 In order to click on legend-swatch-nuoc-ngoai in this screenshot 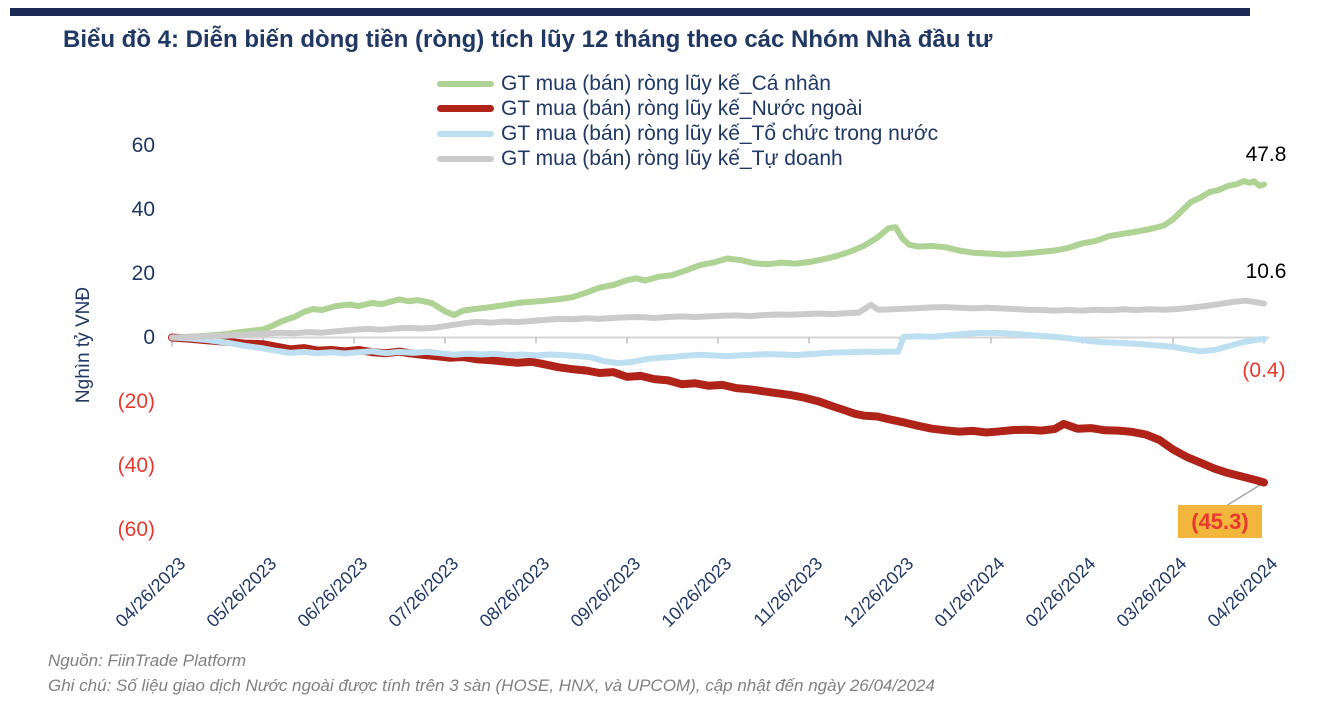, I will do `click(465, 108)`.